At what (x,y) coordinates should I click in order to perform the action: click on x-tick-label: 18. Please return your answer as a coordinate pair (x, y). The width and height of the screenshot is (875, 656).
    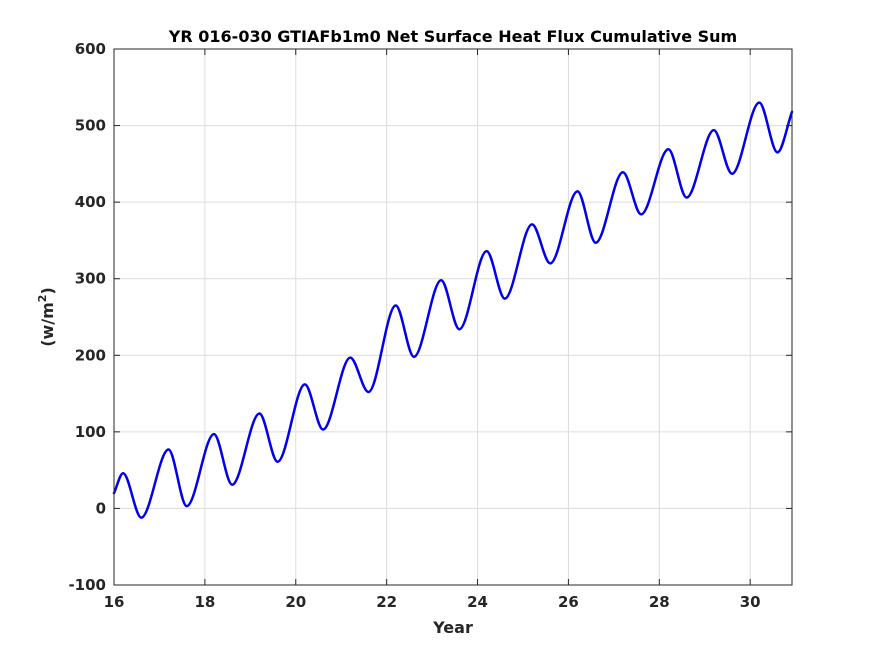
    Looking at the image, I should click on (204, 602).